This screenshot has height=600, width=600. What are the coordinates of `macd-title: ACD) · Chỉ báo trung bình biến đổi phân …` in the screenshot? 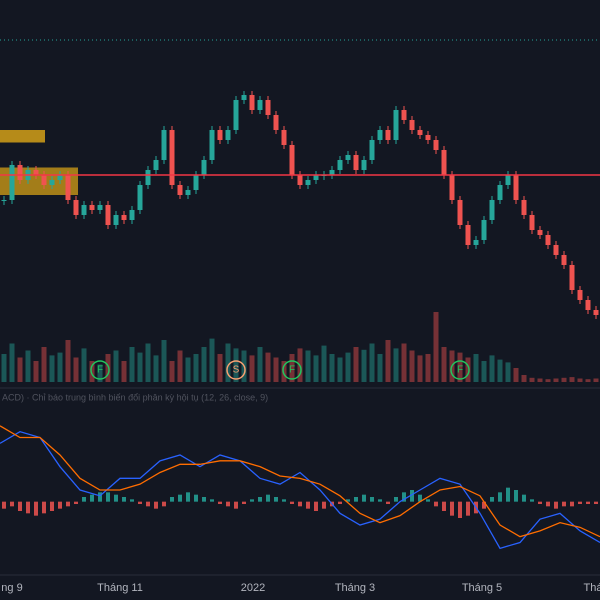 It's located at (135, 397).